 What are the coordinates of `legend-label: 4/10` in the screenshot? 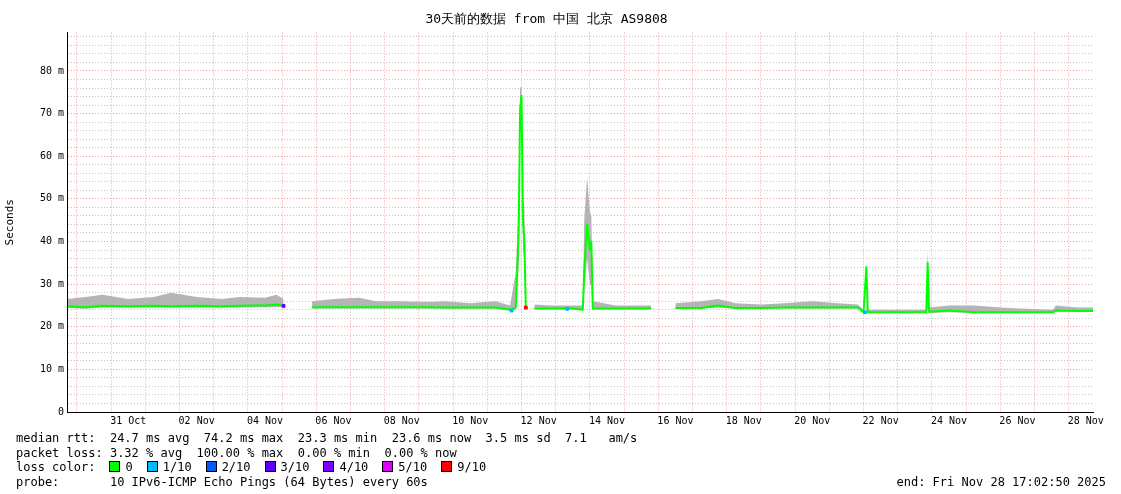 It's located at (354, 467).